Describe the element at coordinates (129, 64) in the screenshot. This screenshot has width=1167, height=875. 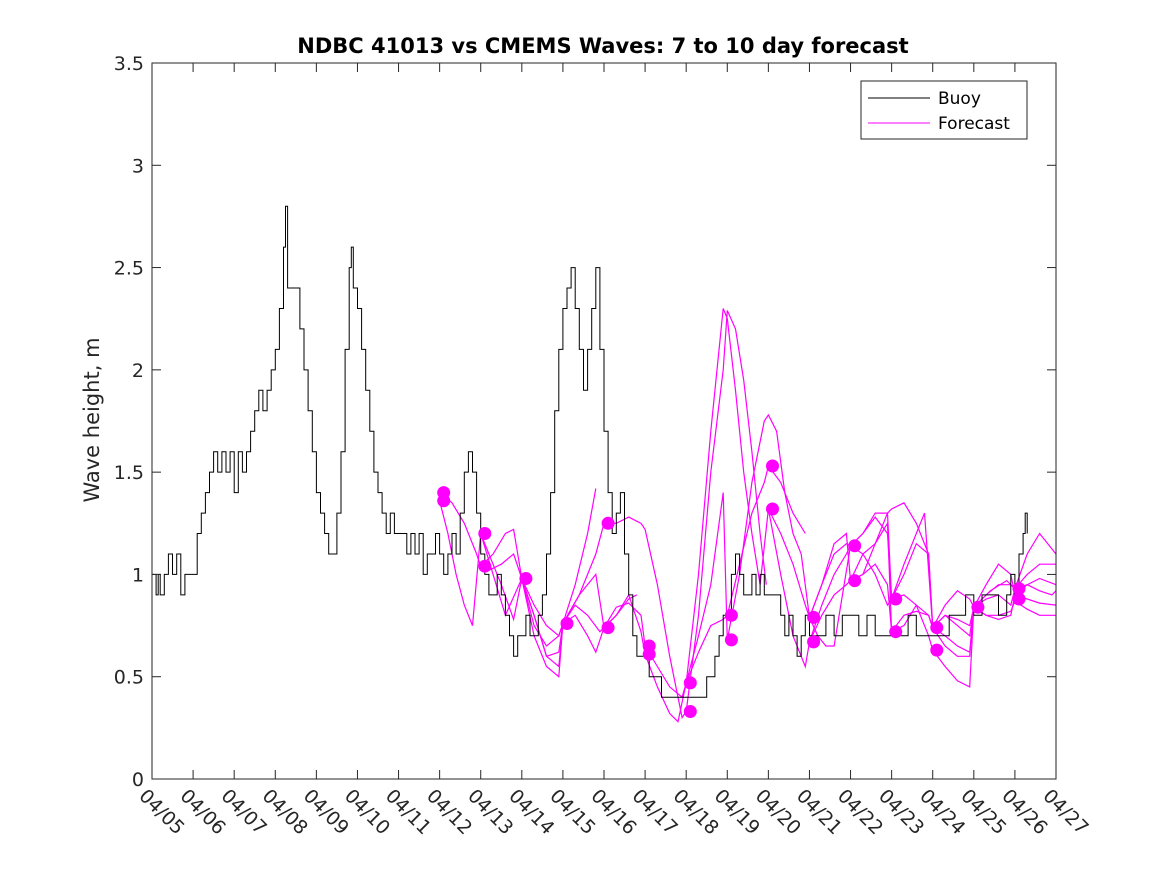
I see `y-tick-label: 3.5` at that location.